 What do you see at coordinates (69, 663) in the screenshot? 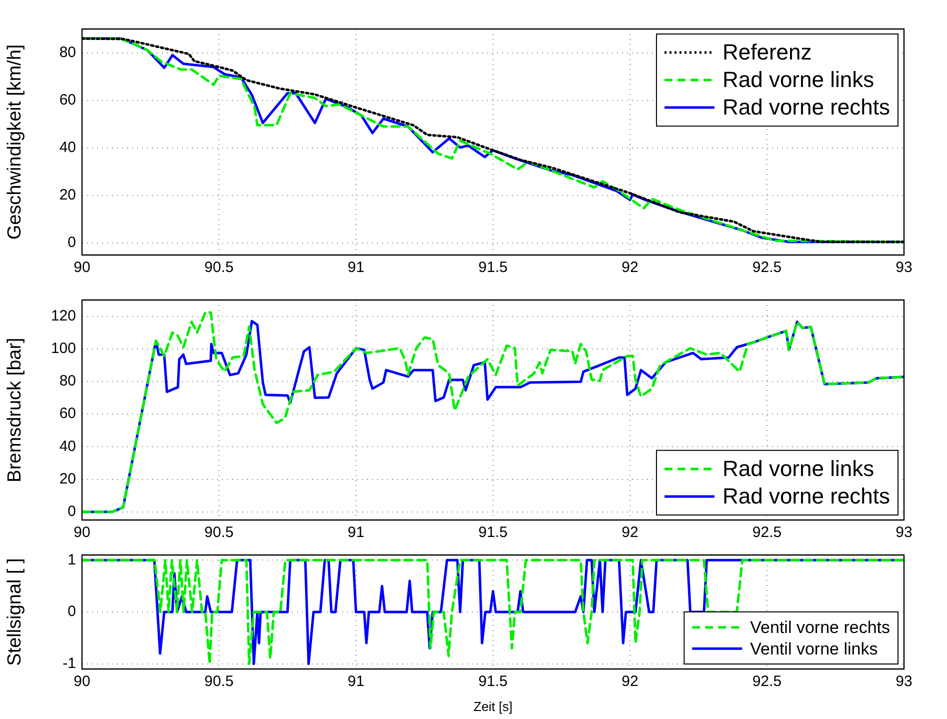
I see `y-tick-label: -1` at bounding box center [69, 663].